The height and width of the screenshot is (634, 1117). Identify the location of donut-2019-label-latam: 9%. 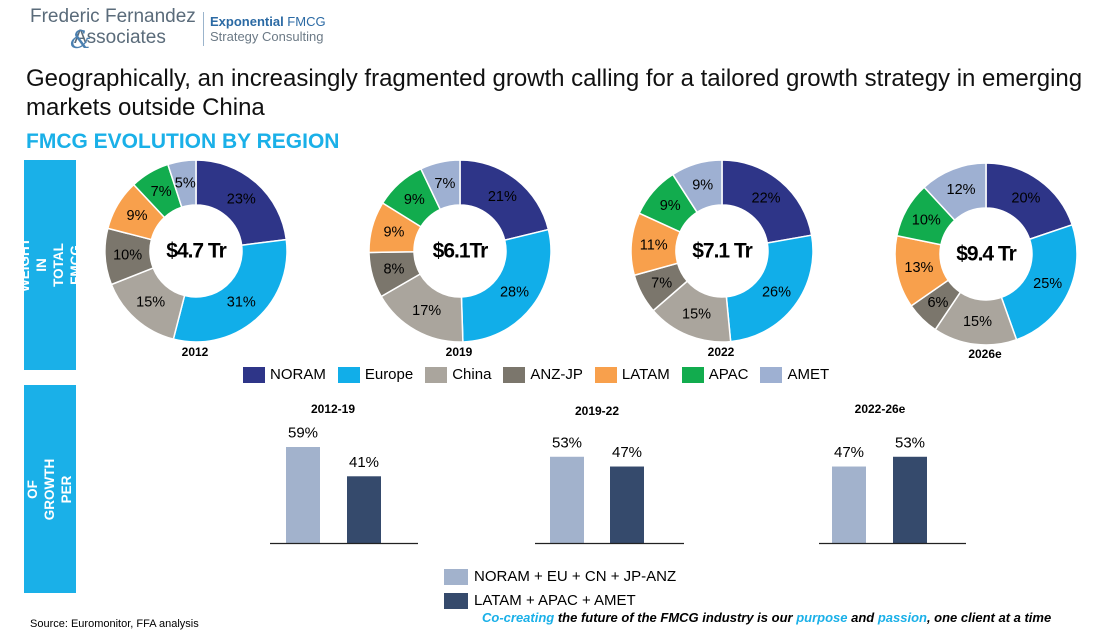
(393, 233).